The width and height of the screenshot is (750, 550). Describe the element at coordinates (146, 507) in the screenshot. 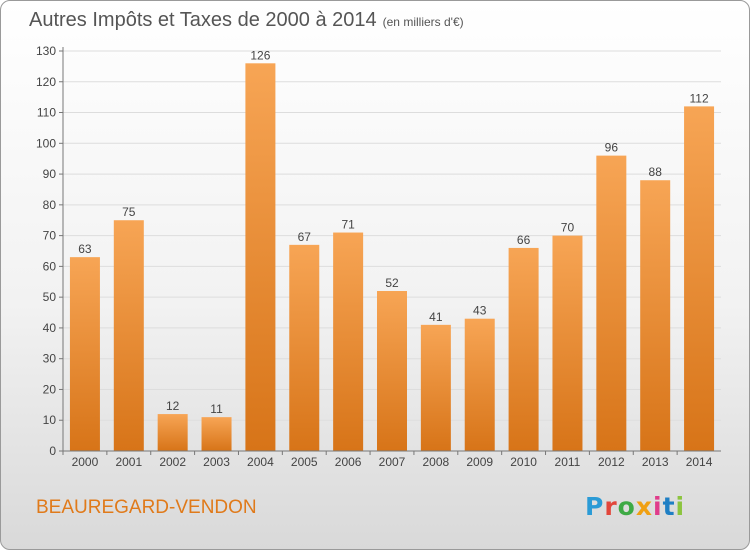

I see `commune-name: BEAUREGARD-VENDON` at that location.